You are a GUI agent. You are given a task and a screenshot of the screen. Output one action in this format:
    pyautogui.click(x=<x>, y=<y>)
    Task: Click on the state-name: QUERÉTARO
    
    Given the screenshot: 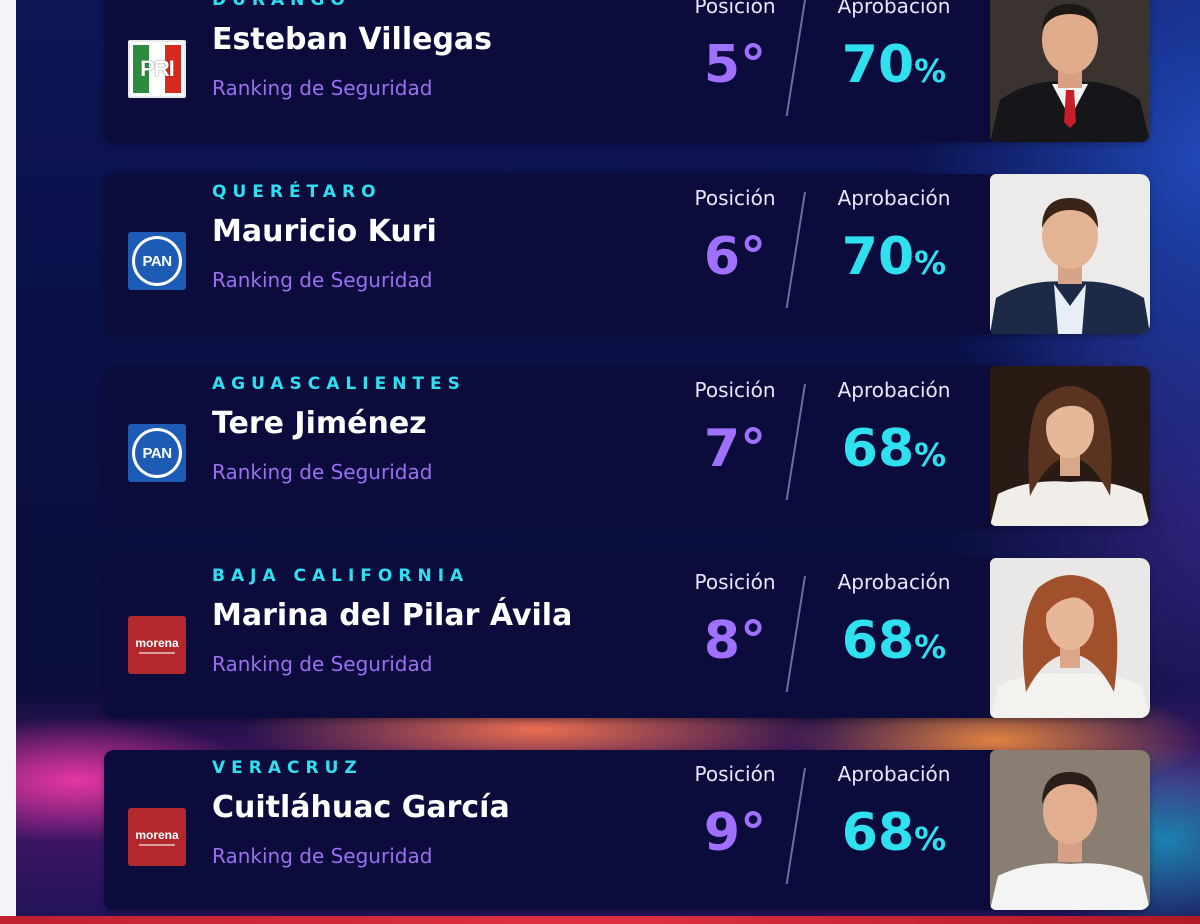 What is the action you would take?
    pyautogui.click(x=297, y=192)
    